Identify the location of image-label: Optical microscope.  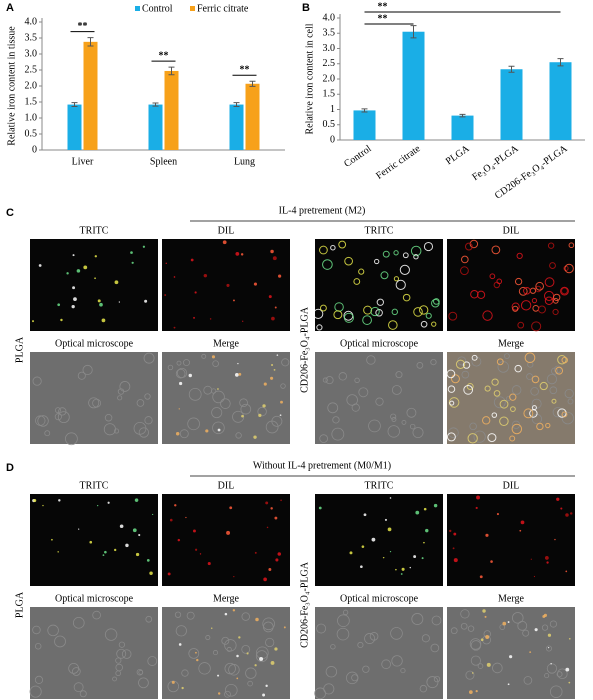
(94, 343).